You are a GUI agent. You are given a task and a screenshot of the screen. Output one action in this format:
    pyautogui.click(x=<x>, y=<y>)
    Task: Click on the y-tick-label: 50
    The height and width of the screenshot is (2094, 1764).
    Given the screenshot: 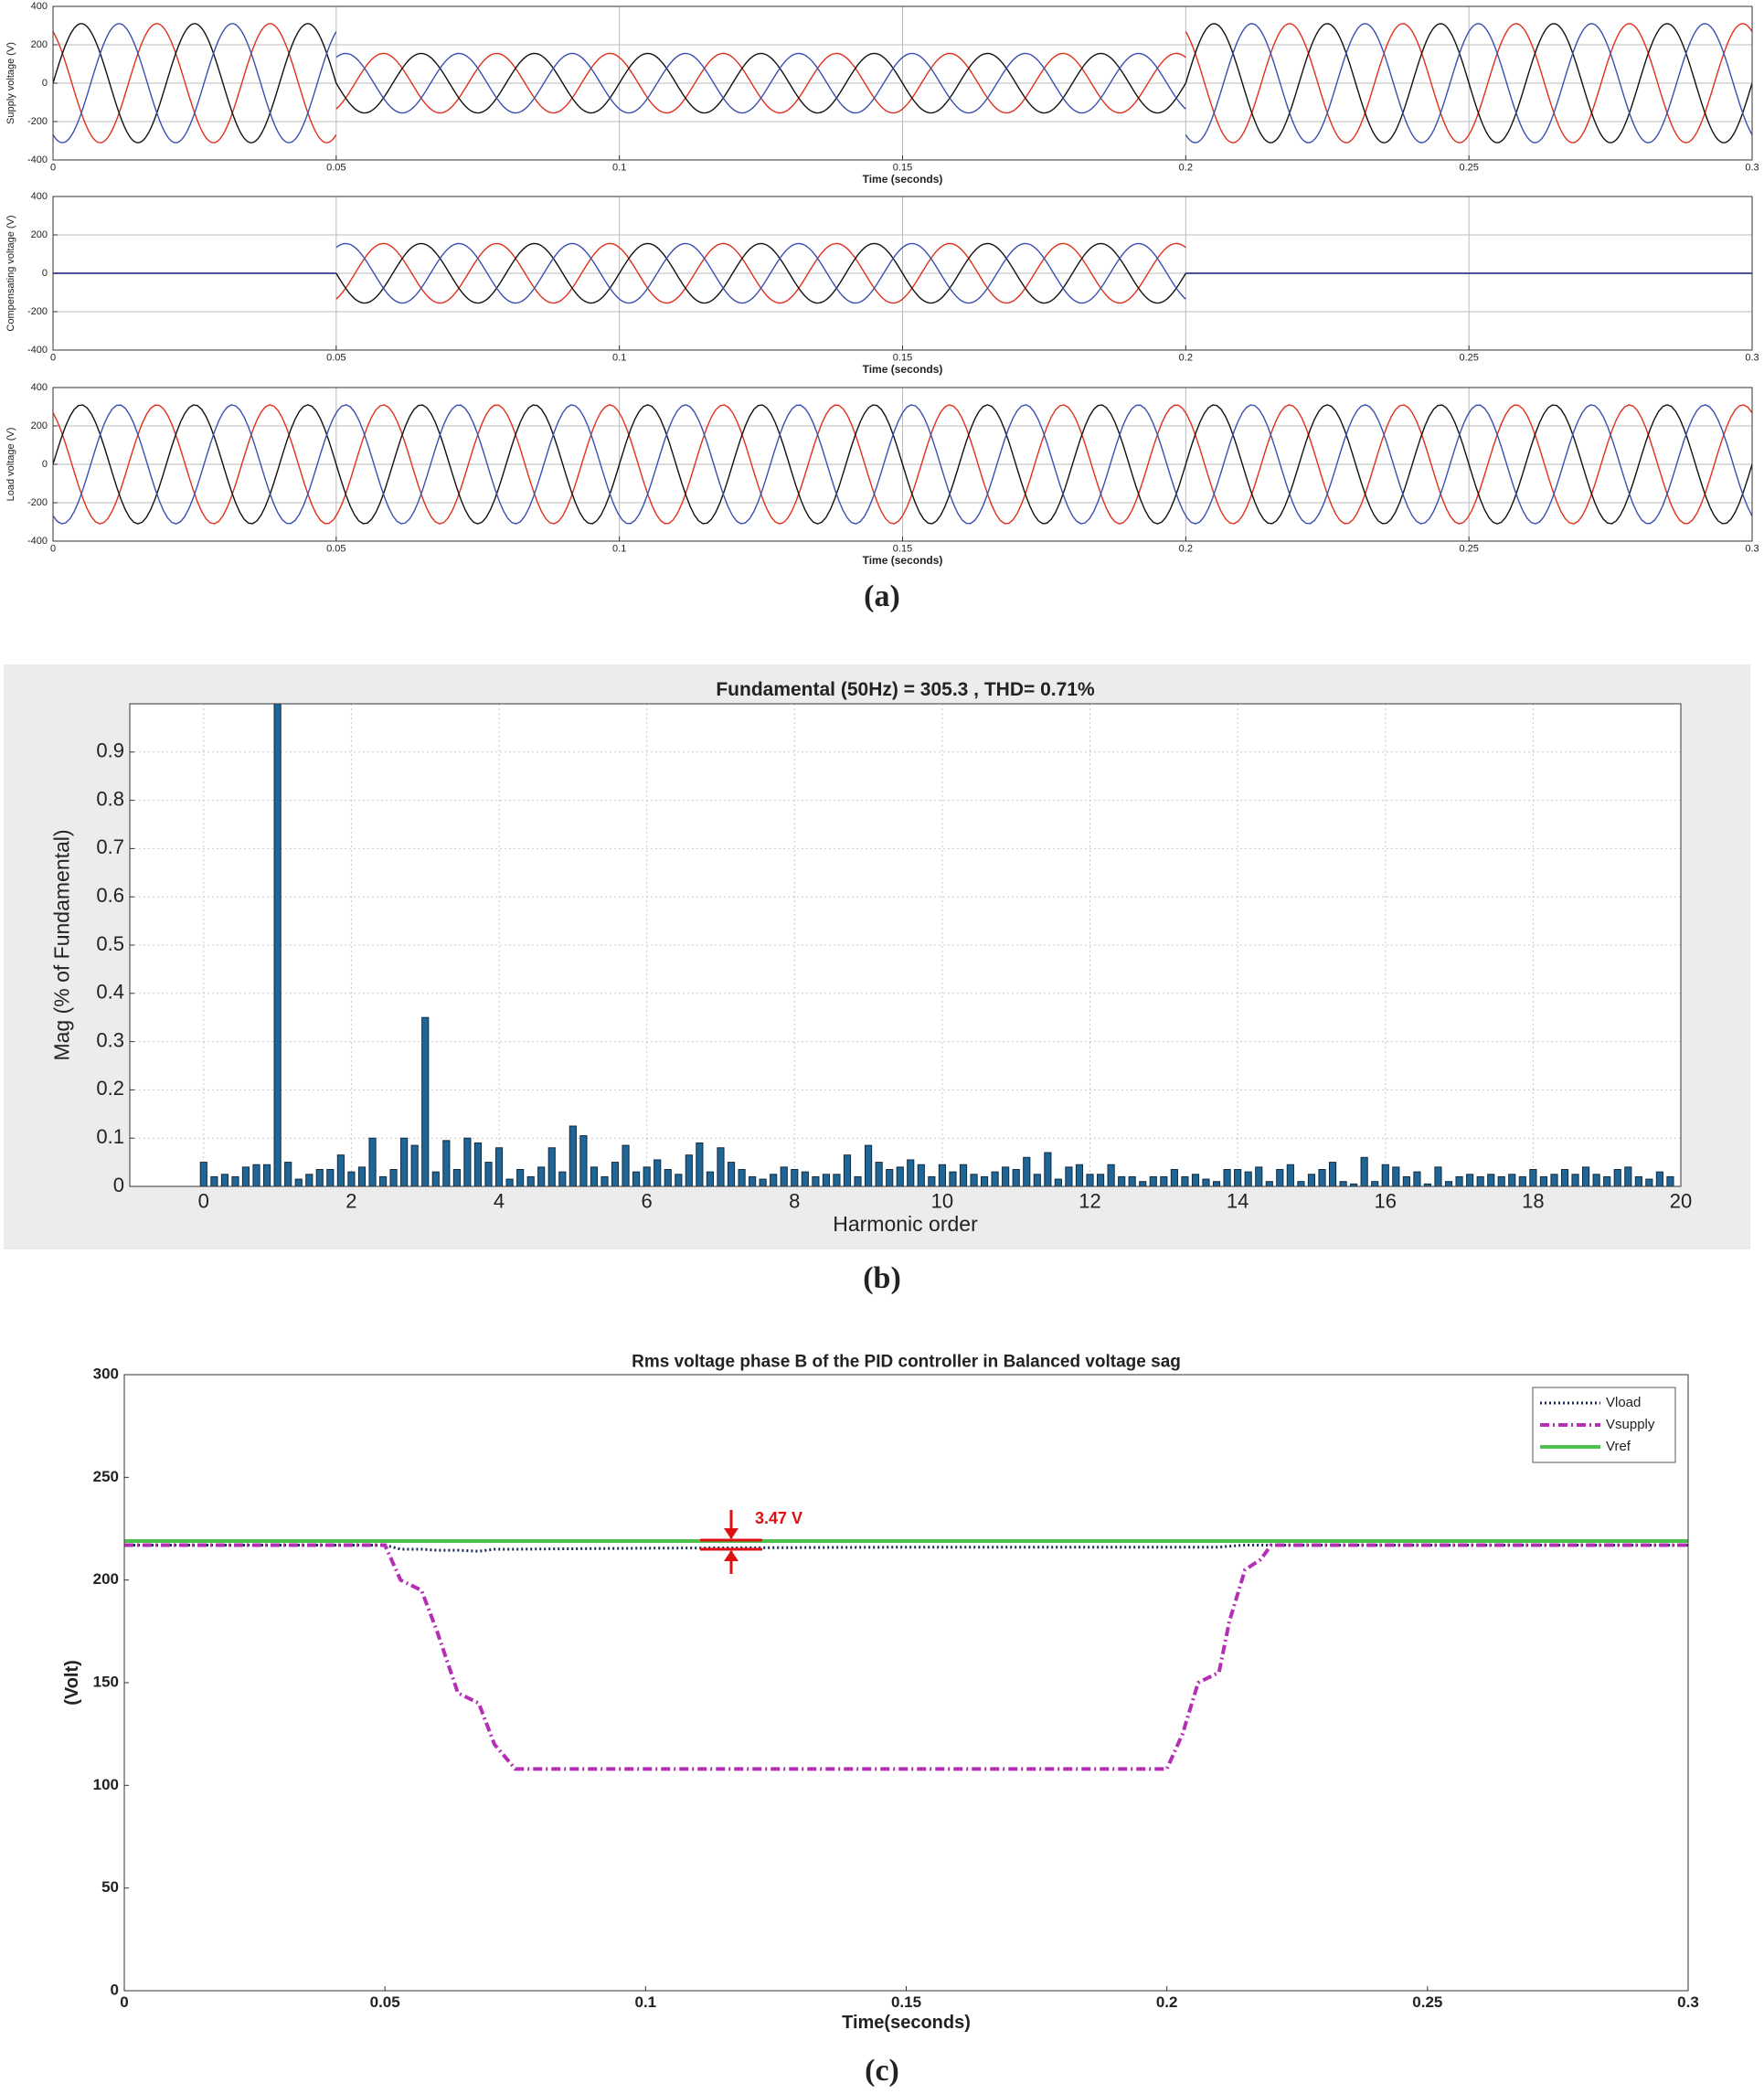 What is the action you would take?
    pyautogui.click(x=110, y=1887)
    